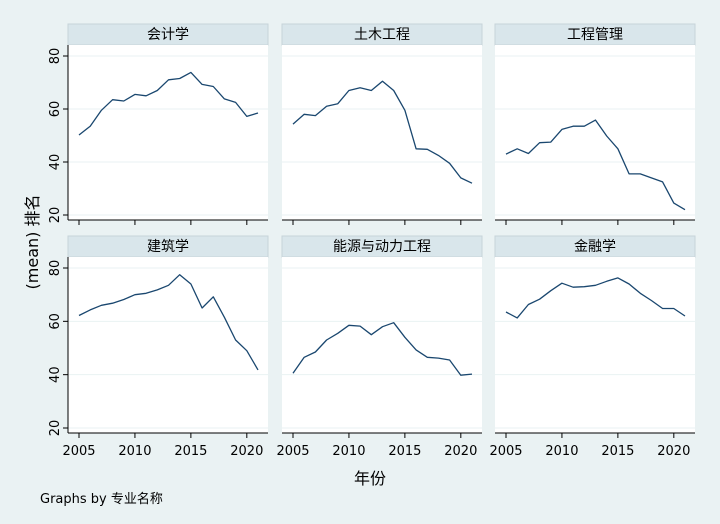  I want to click on panel-title: 能源与动力工程, so click(382, 247).